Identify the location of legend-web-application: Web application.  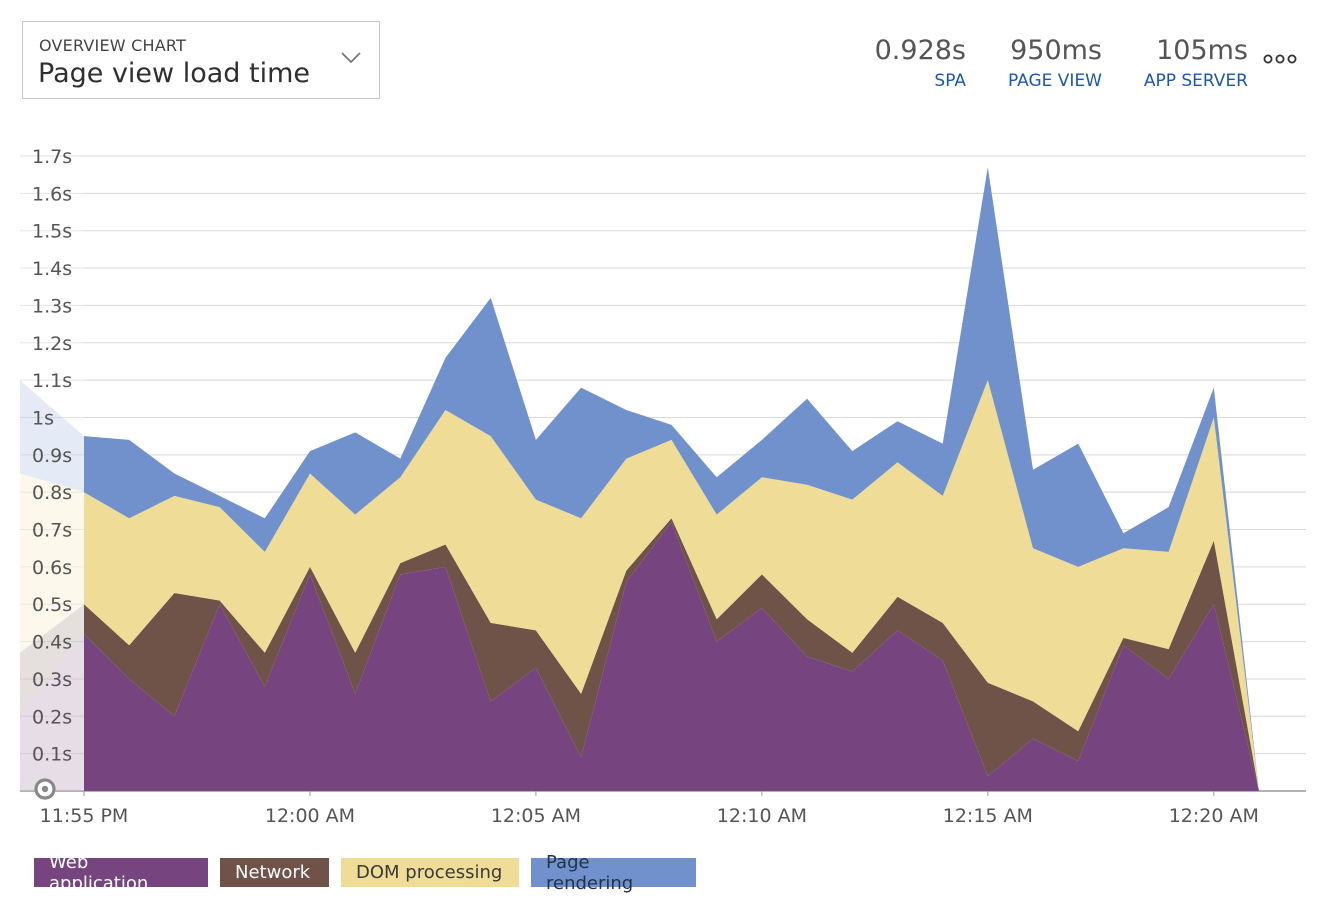
(121, 873).